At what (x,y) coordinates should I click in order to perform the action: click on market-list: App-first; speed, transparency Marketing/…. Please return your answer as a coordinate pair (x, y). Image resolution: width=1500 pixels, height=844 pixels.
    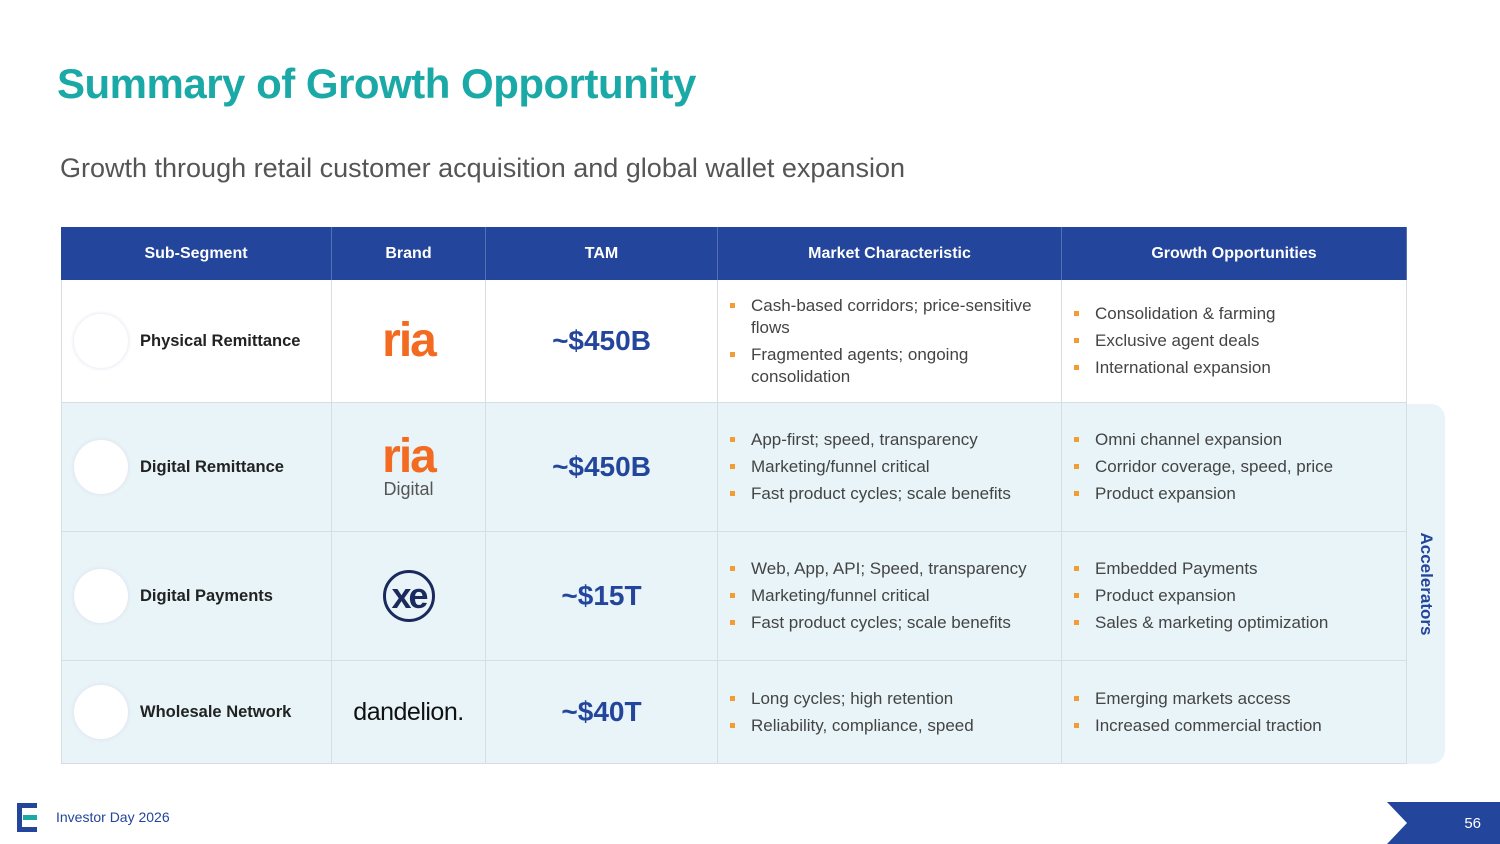
    Looking at the image, I should click on (869, 467).